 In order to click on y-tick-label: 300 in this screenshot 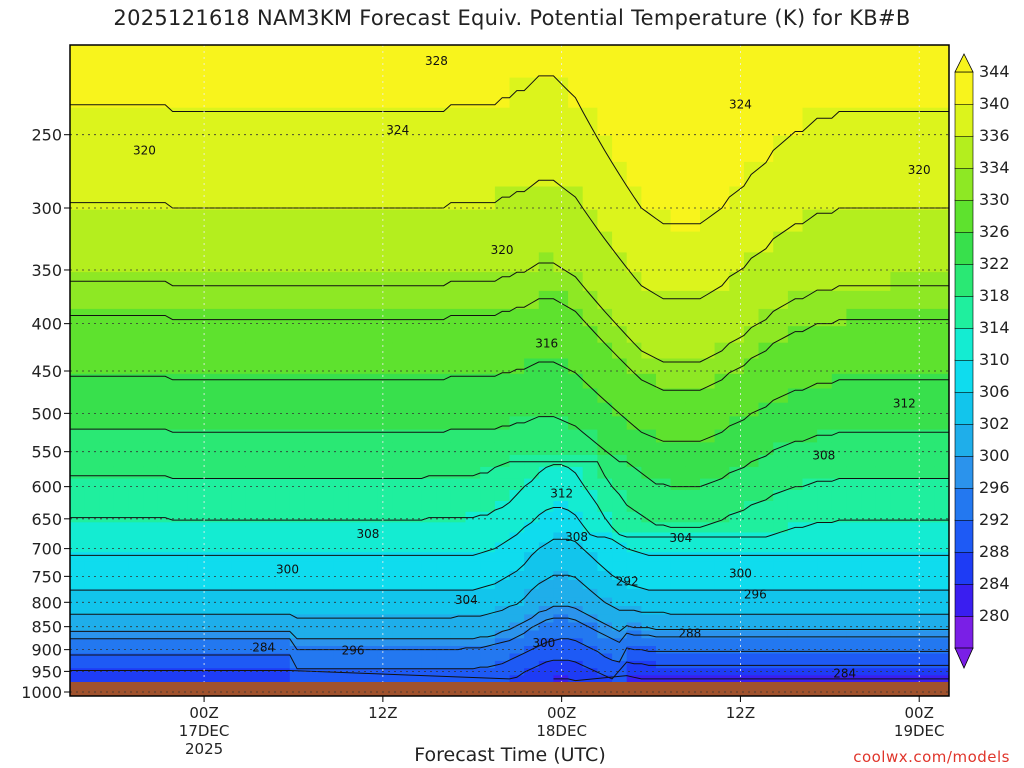, I will do `click(46, 208)`.